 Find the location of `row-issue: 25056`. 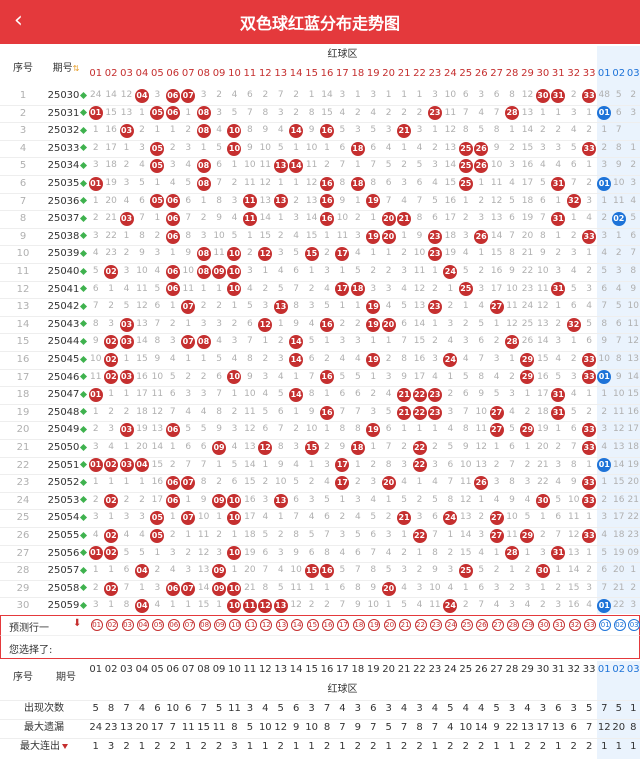

row-issue: 25056 is located at coordinates (67, 554).